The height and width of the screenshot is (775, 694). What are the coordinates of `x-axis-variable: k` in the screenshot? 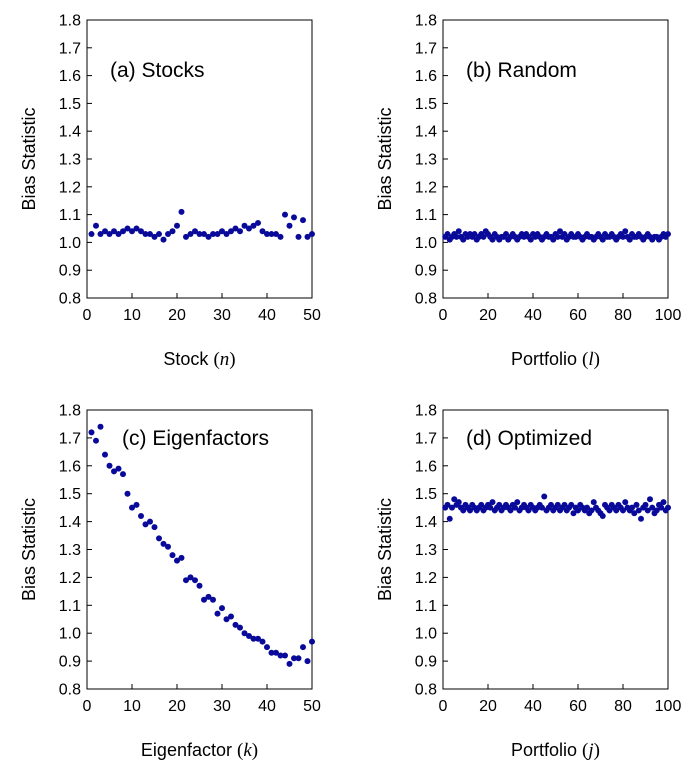 It's located at (247, 750).